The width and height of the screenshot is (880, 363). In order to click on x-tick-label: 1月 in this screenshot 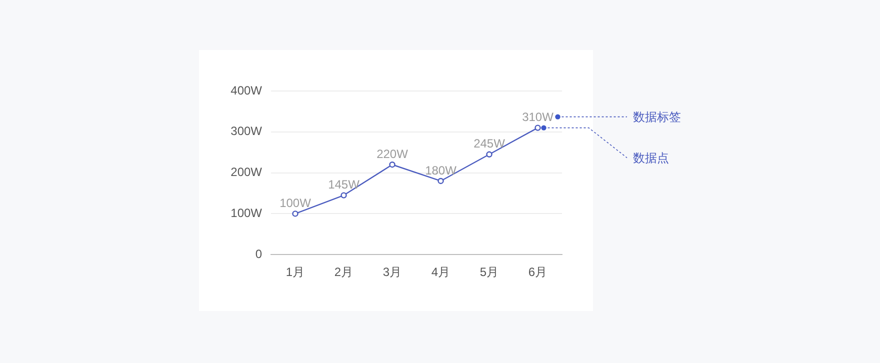, I will do `click(295, 272)`.